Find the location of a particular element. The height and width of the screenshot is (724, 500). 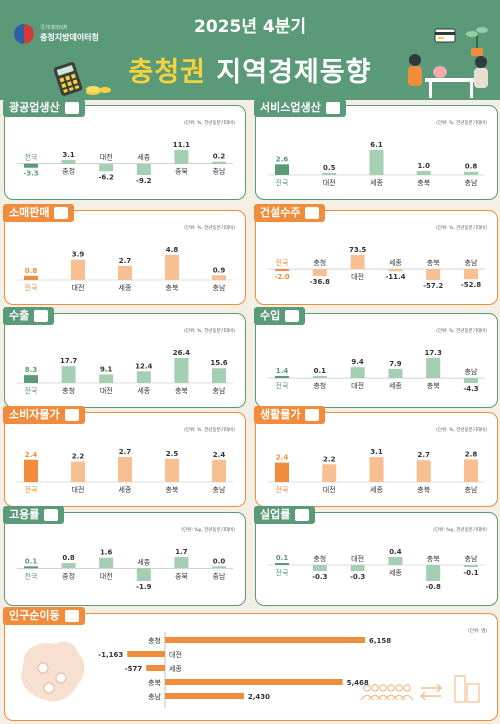

region-label: 충청 is located at coordinates (154, 640).